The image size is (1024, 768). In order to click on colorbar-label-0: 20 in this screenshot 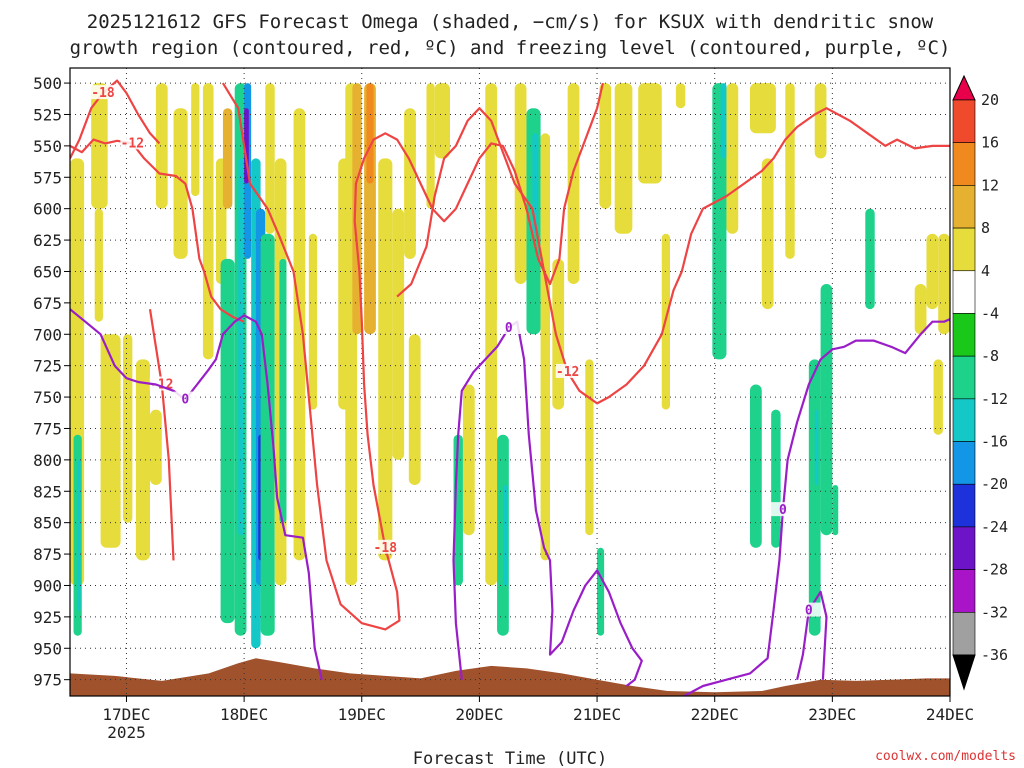, I will do `click(990, 100)`.